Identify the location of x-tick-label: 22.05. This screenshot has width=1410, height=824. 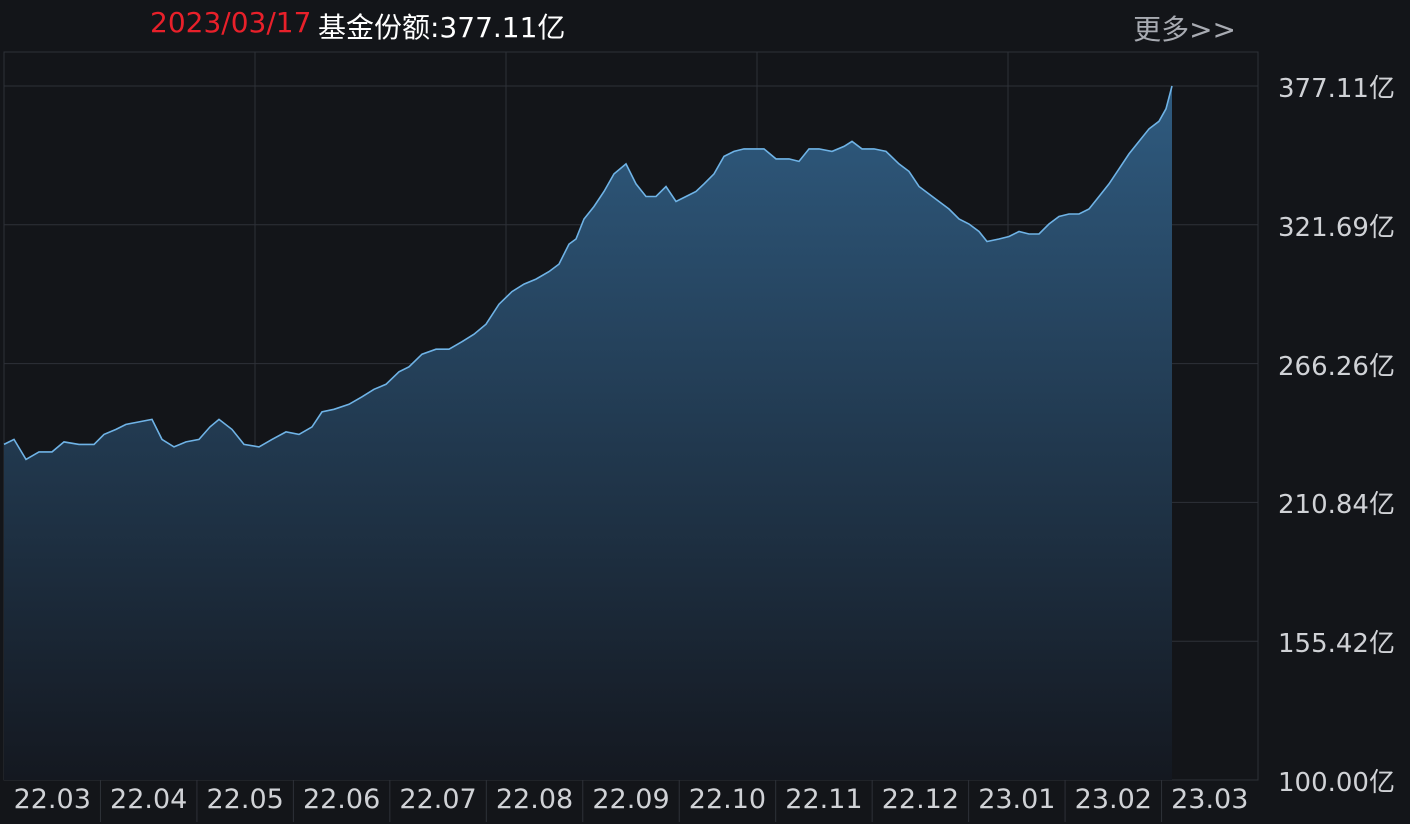
(245, 799).